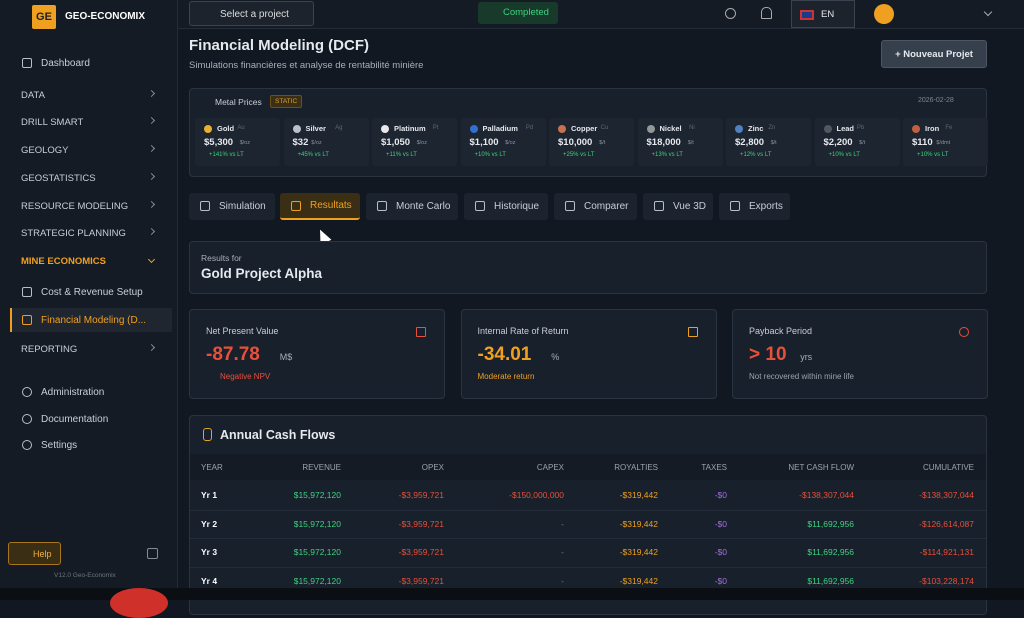  What do you see at coordinates (678, 206) in the screenshot?
I see `tab: Vue 3D` at bounding box center [678, 206].